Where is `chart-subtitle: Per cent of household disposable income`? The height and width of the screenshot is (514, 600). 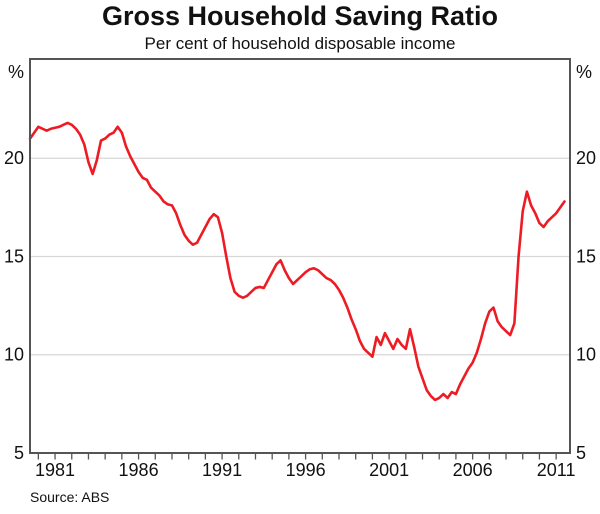
chart-subtitle: Per cent of household disposable income is located at coordinates (300, 43).